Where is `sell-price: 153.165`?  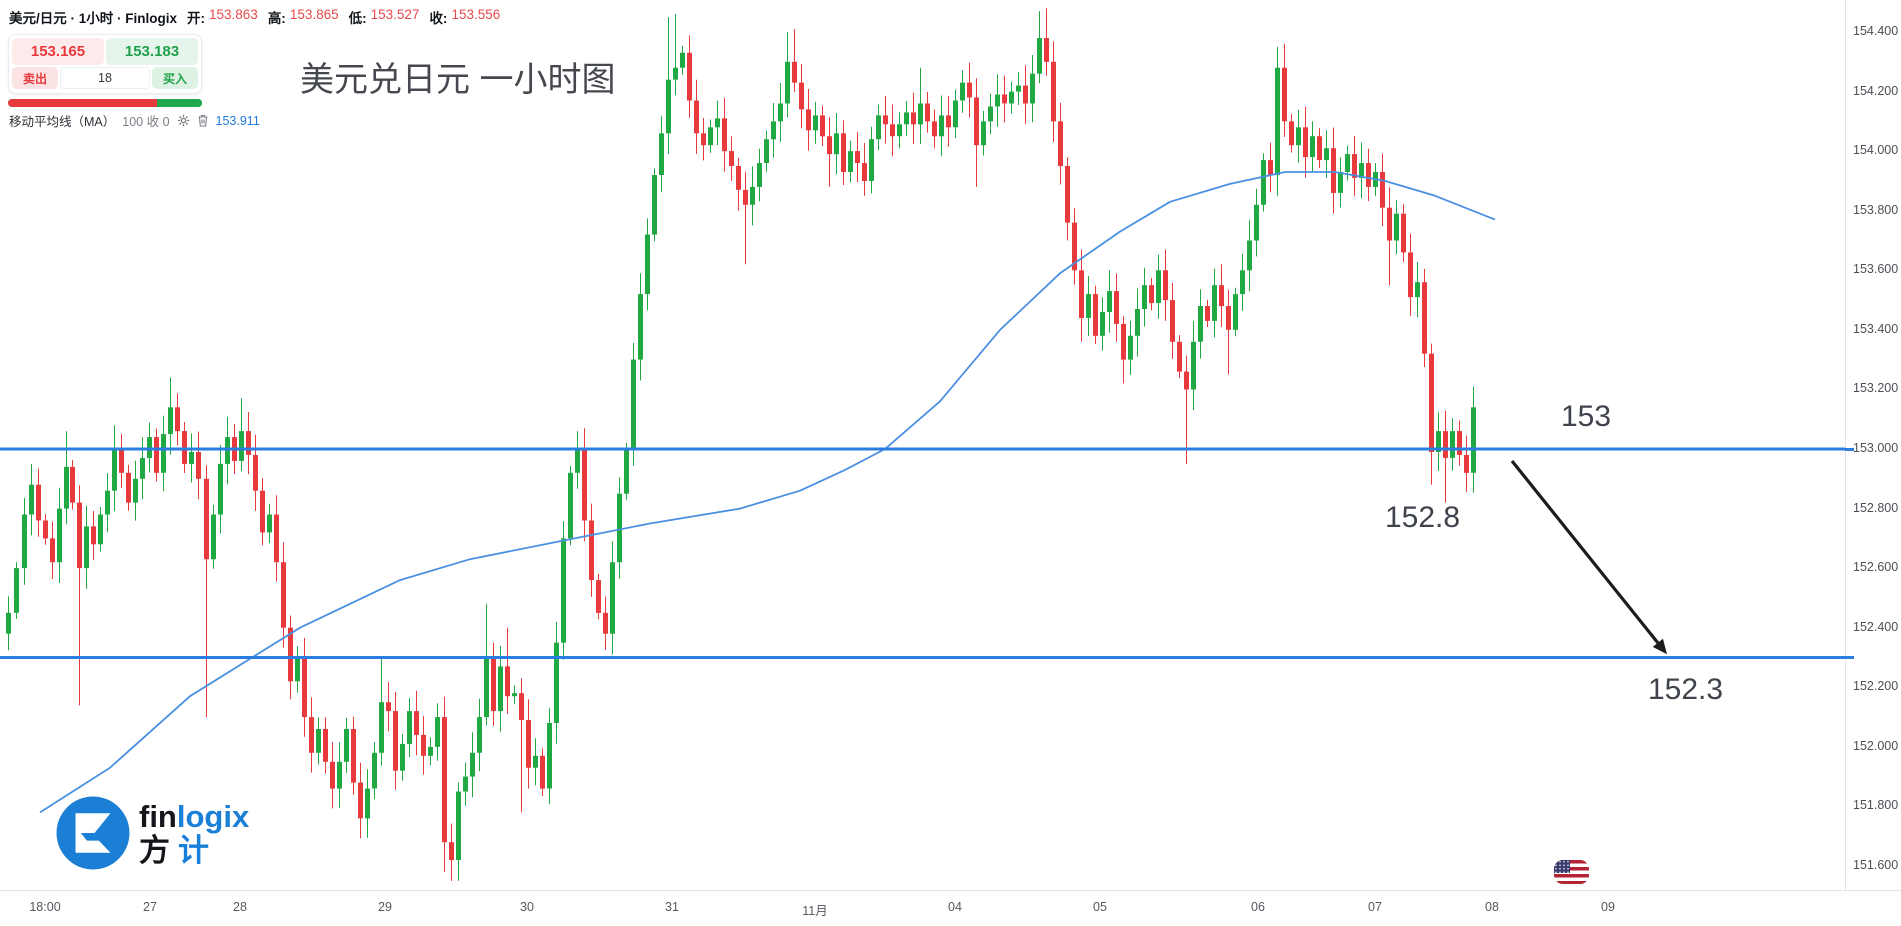
sell-price: 153.165 is located at coordinates (58, 51).